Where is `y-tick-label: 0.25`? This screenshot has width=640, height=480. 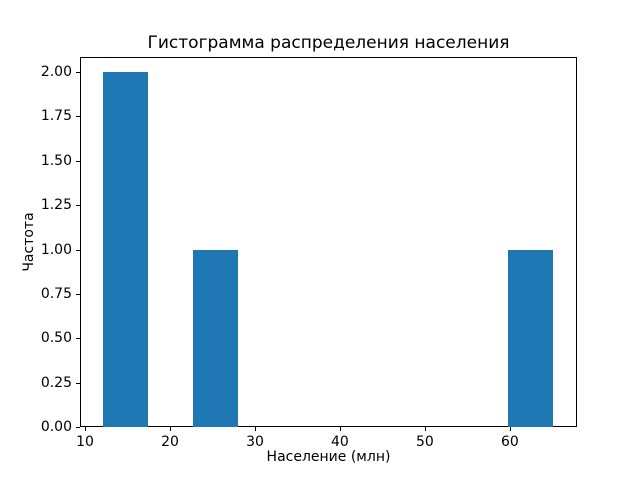
y-tick-label: 0.25 is located at coordinates (56, 382).